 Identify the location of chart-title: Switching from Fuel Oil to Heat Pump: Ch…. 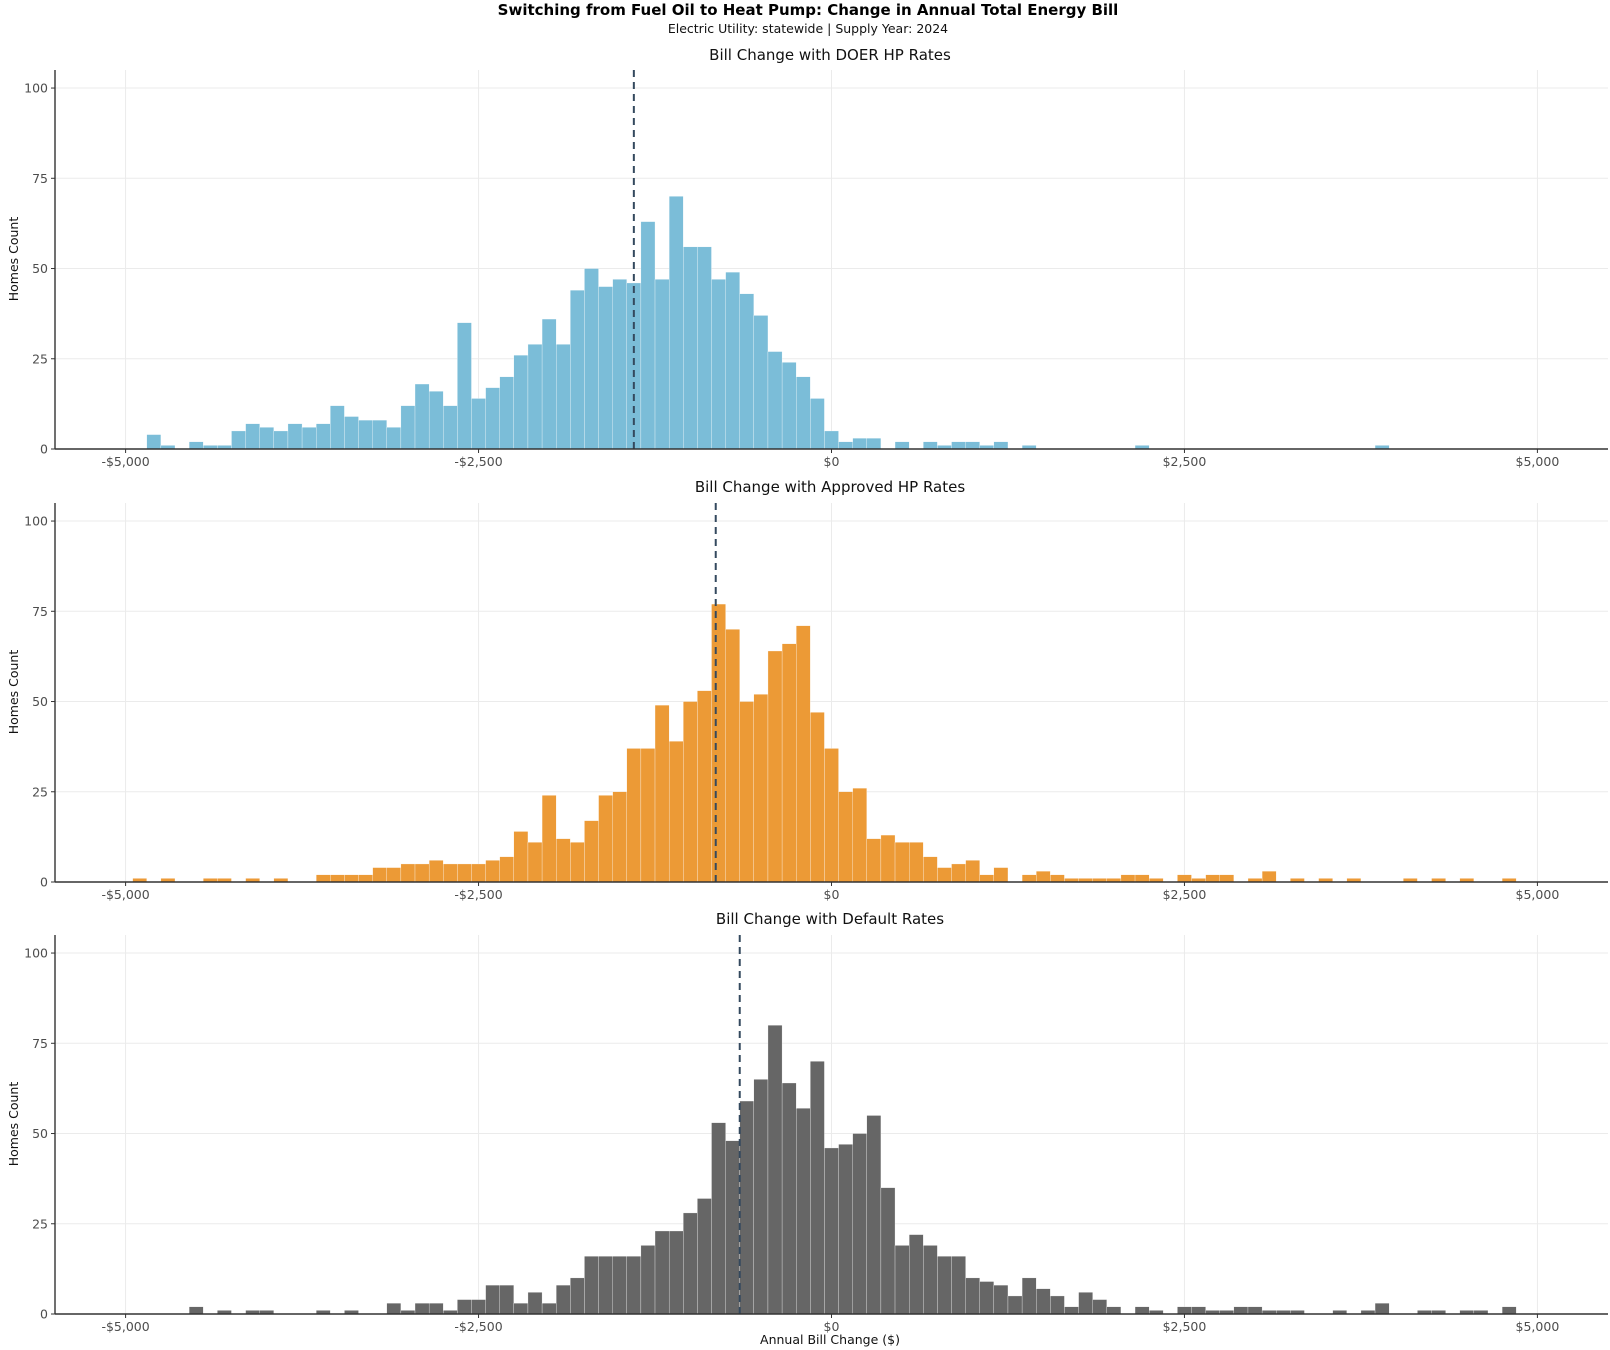
(808, 10).